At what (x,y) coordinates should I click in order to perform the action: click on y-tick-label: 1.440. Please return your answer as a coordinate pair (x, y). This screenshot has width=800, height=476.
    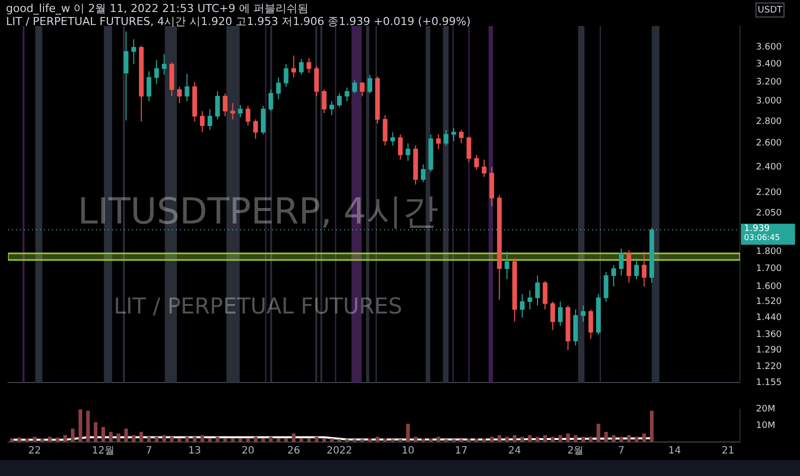
    Looking at the image, I should click on (769, 317).